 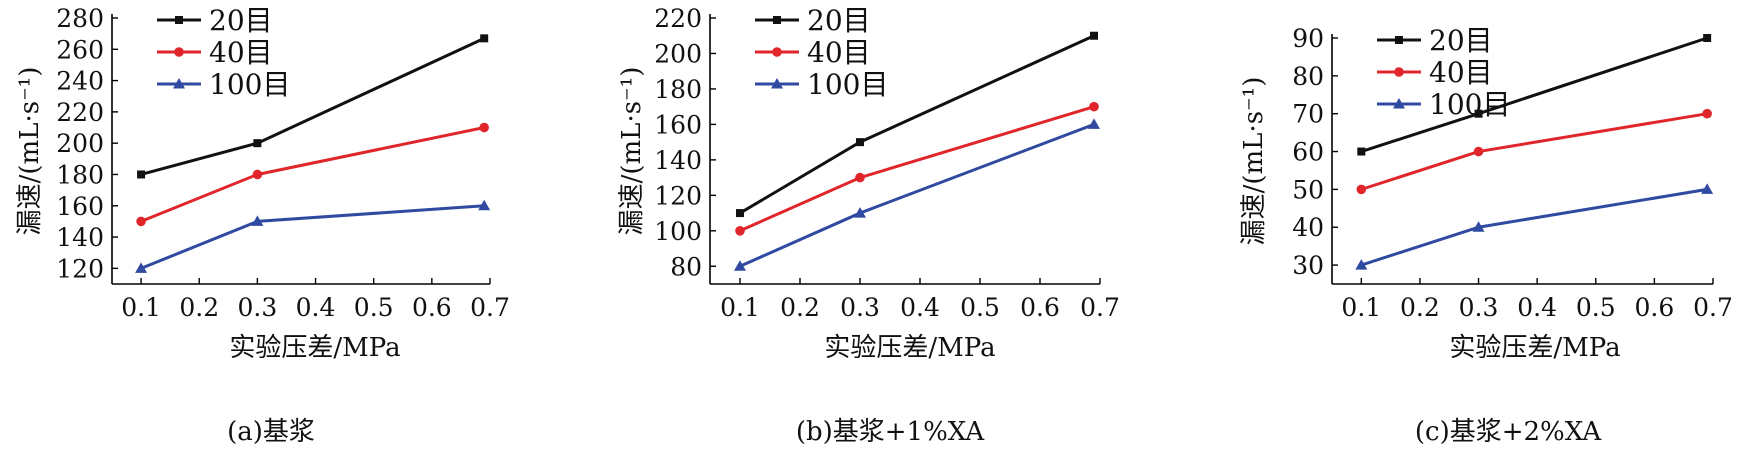 What do you see at coordinates (891, 432) in the screenshot?
I see `panel-caption: (b)基浆+1%XA` at bounding box center [891, 432].